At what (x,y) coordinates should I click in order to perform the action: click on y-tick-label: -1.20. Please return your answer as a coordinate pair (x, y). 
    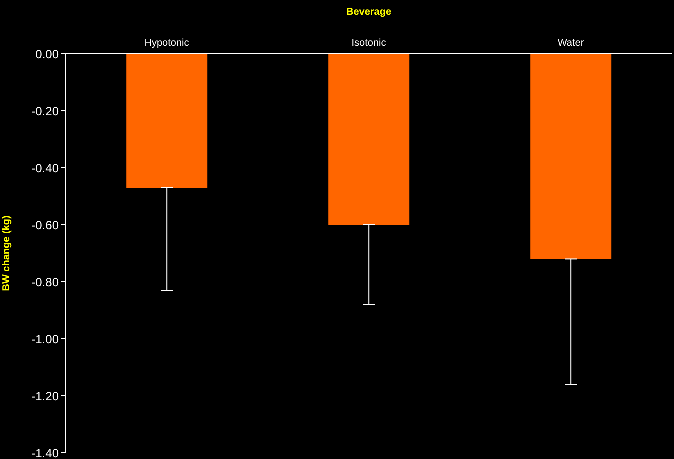
    Looking at the image, I should click on (46, 396).